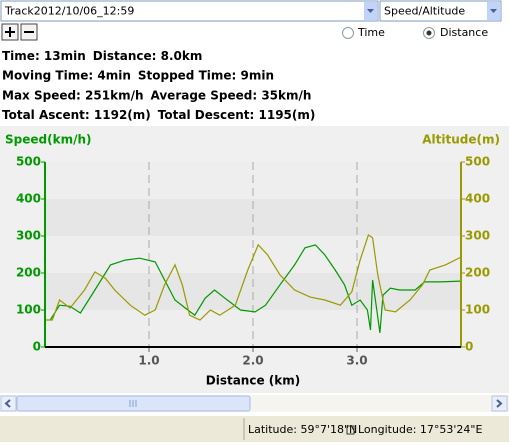  I want to click on y-tick-label: 400, so click(28, 199).